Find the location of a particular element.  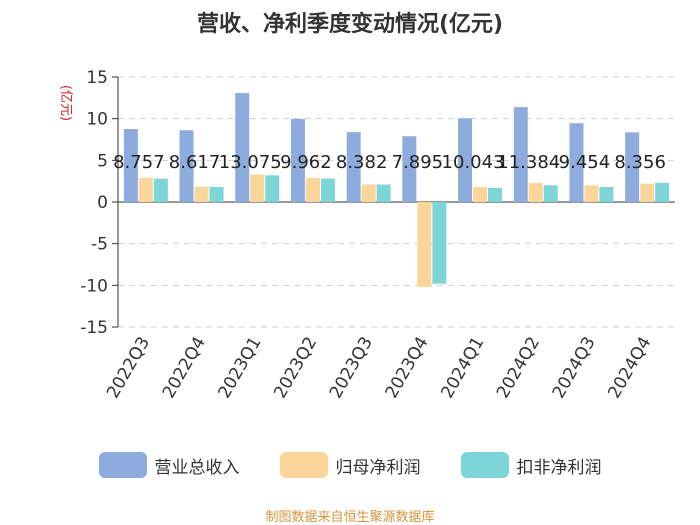

legend: 营业总收入 归母净利润 扣非净利润 is located at coordinates (350, 465).